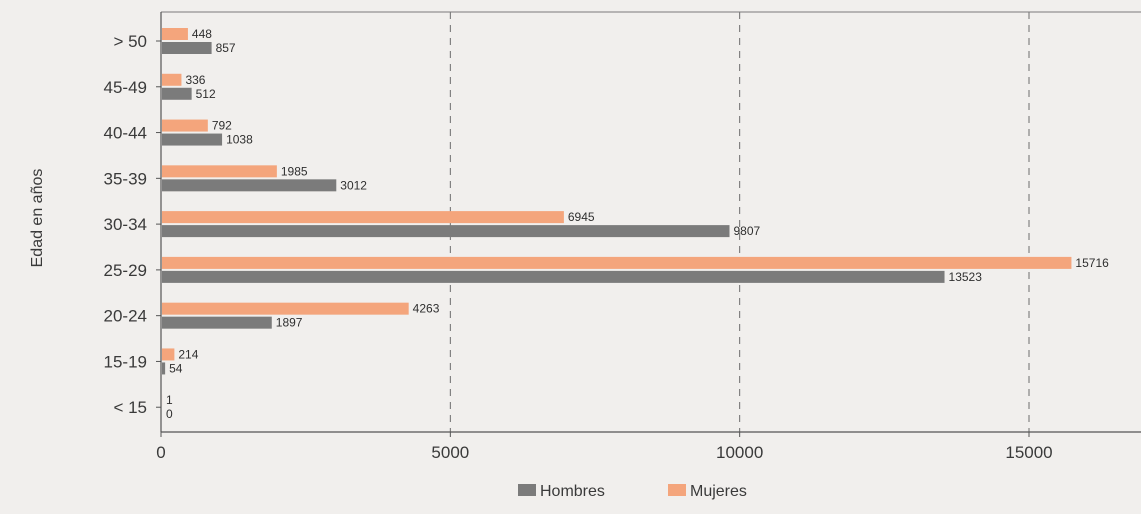  I want to click on category-label: 20-24, so click(125, 316).